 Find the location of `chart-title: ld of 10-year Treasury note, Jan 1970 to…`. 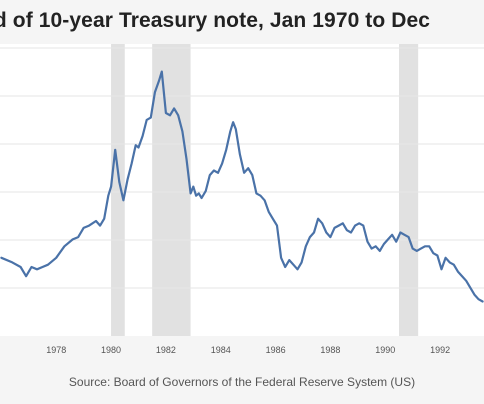

chart-title: ld of 10-year Treasury note, Jan 1970 to… is located at coordinates (215, 20).